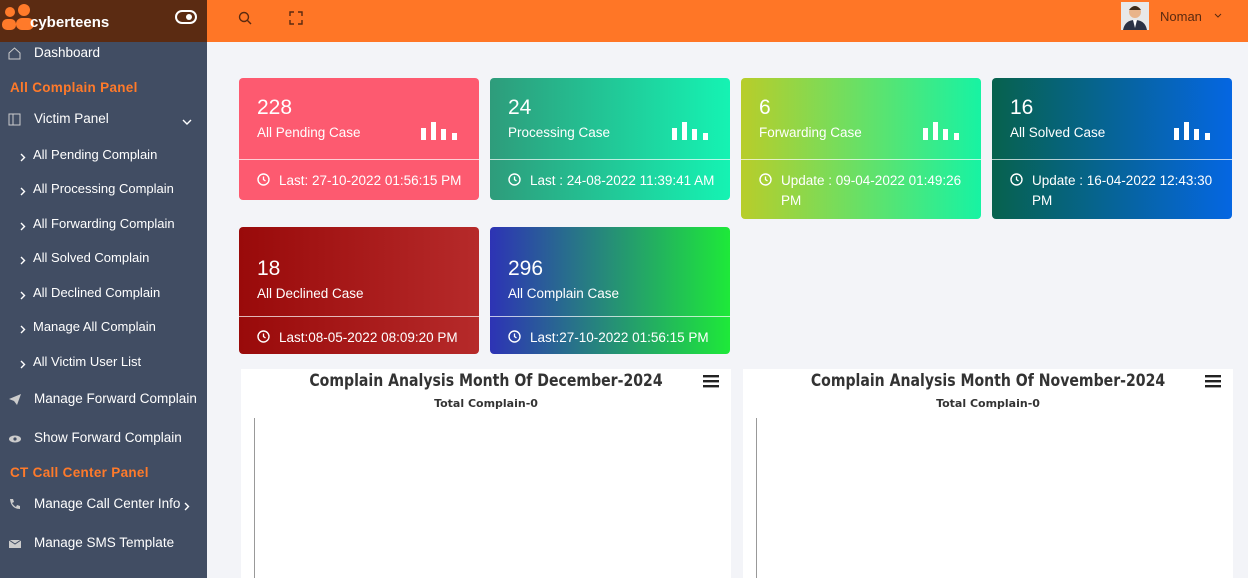  Describe the element at coordinates (871, 190) in the screenshot. I see `card-footer: Update : 09-04-2022 01:49:26 PM` at that location.